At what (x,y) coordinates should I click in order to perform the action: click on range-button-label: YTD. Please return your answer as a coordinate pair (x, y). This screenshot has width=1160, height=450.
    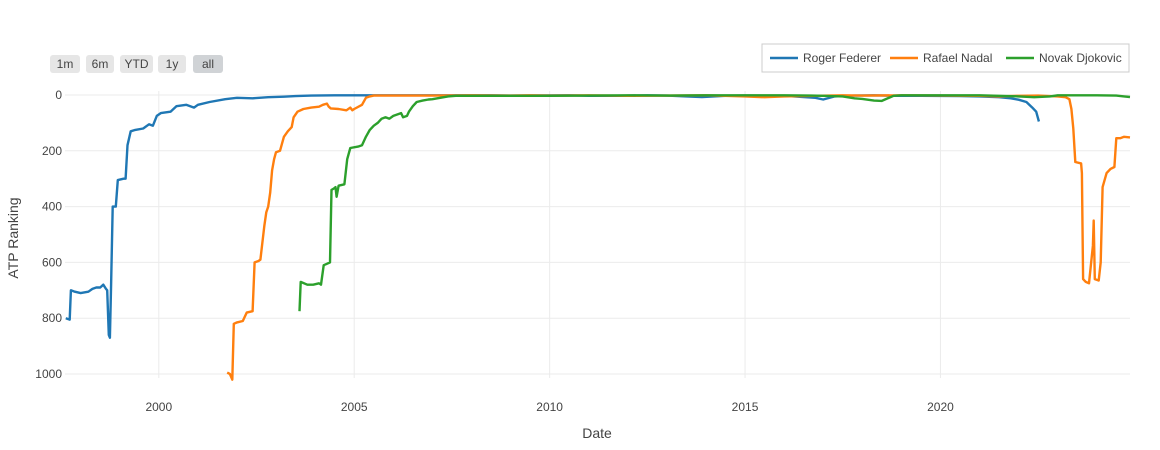
    Looking at the image, I should click on (137, 64).